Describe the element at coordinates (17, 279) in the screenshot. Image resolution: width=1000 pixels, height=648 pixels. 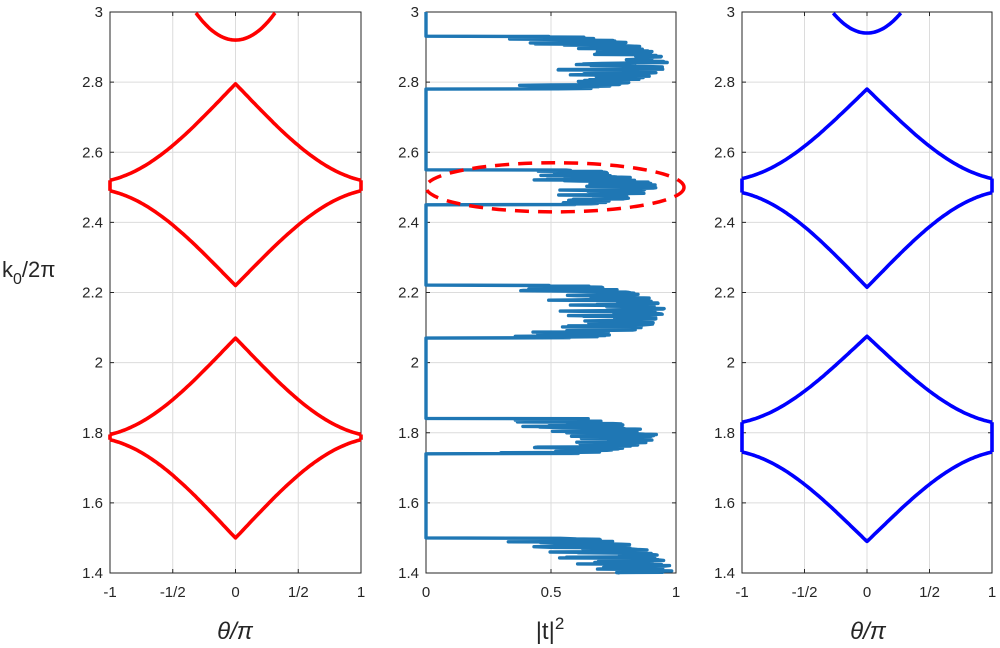
I see `y-axis-label-subscript: 0` at that location.